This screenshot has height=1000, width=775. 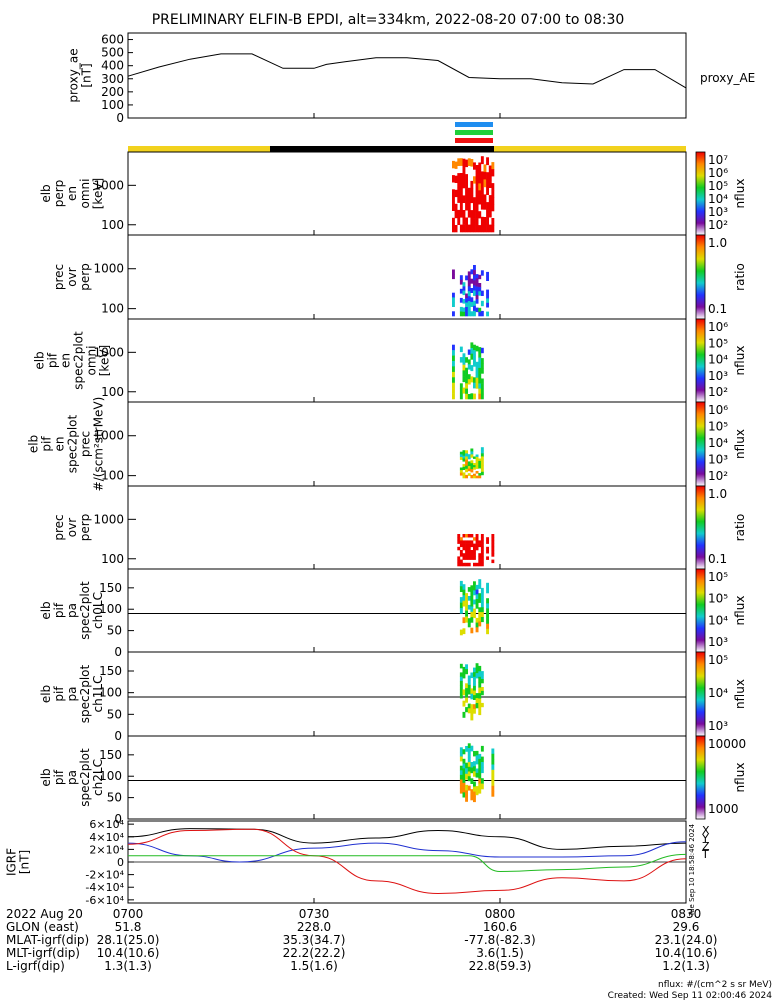 I want to click on colorbar-tick-label: 10⁶, so click(x=718, y=410).